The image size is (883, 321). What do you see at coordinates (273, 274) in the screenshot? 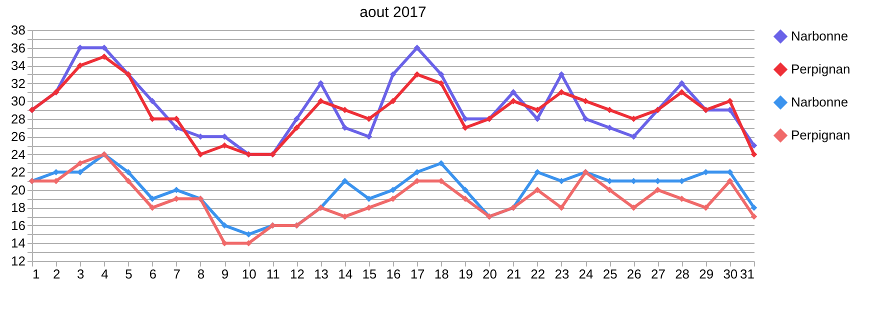
I see `x-tick-label: 11` at bounding box center [273, 274].